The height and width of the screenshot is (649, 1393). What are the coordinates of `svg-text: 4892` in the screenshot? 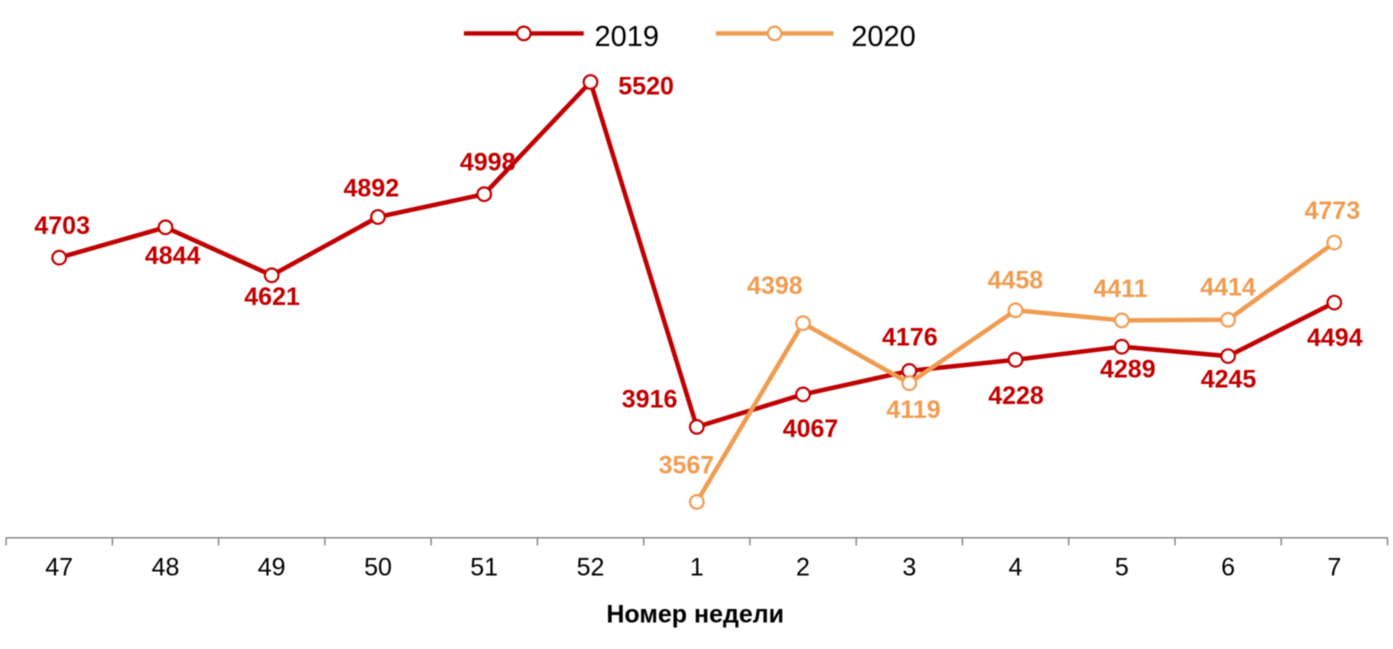 It's located at (371, 189).